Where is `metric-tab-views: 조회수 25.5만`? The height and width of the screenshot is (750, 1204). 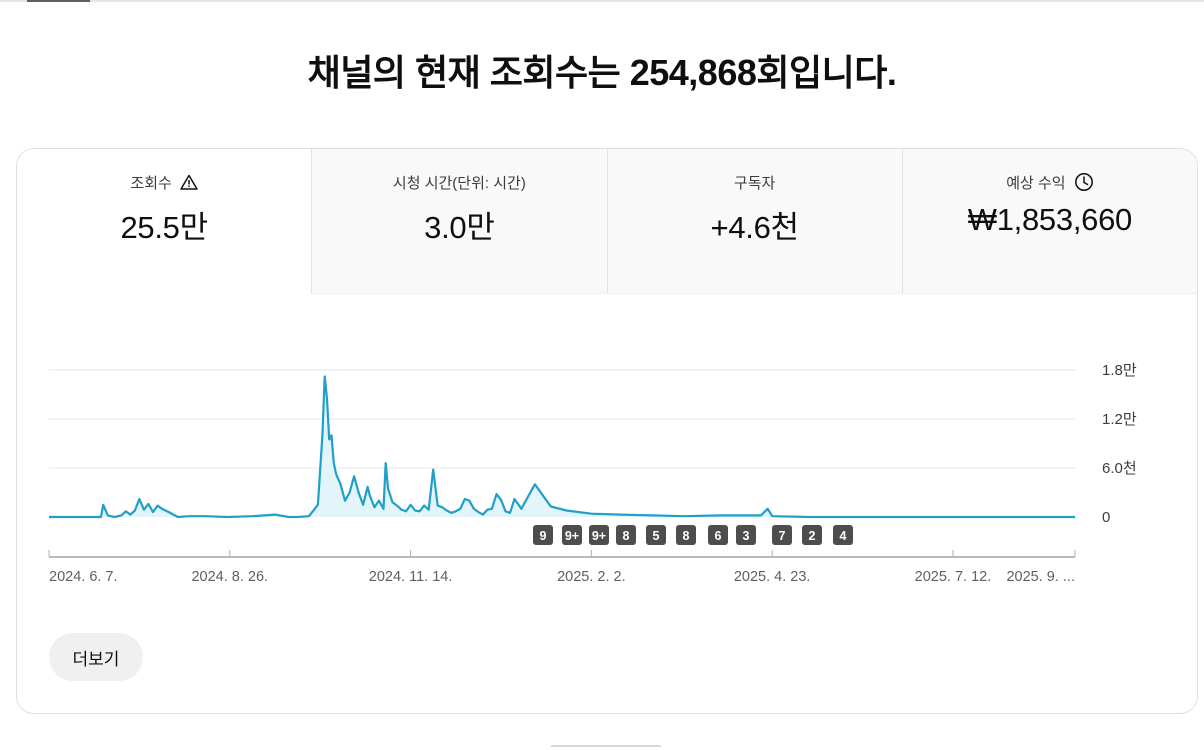 metric-tab-views: 조회수 25.5만 is located at coordinates (164, 221).